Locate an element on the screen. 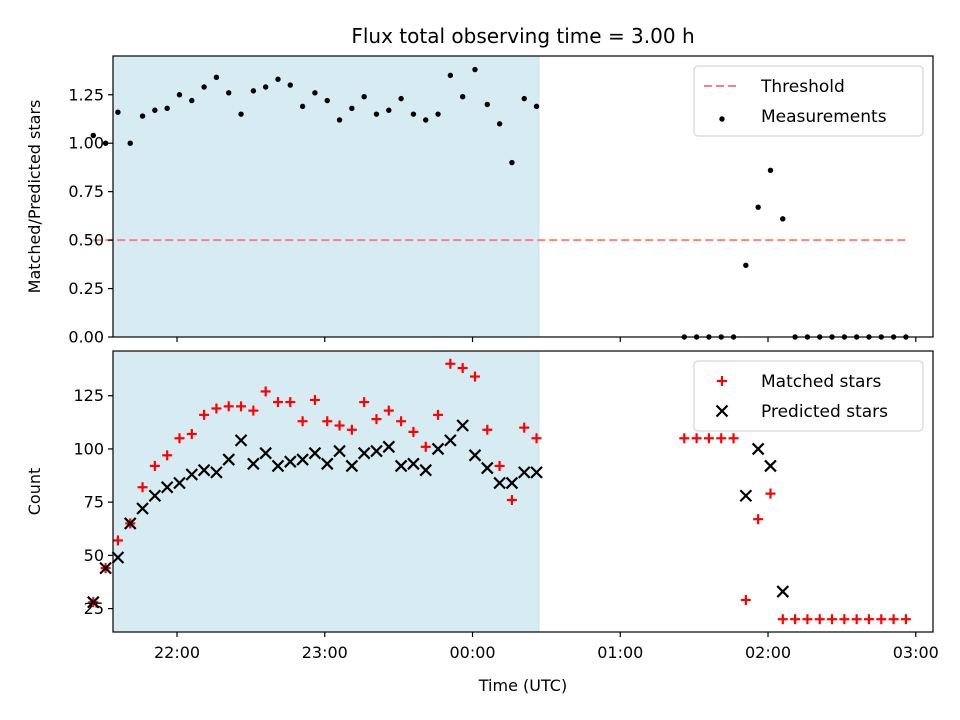 The width and height of the screenshot is (960, 720). legend-x-swatch is located at coordinates (722, 411).